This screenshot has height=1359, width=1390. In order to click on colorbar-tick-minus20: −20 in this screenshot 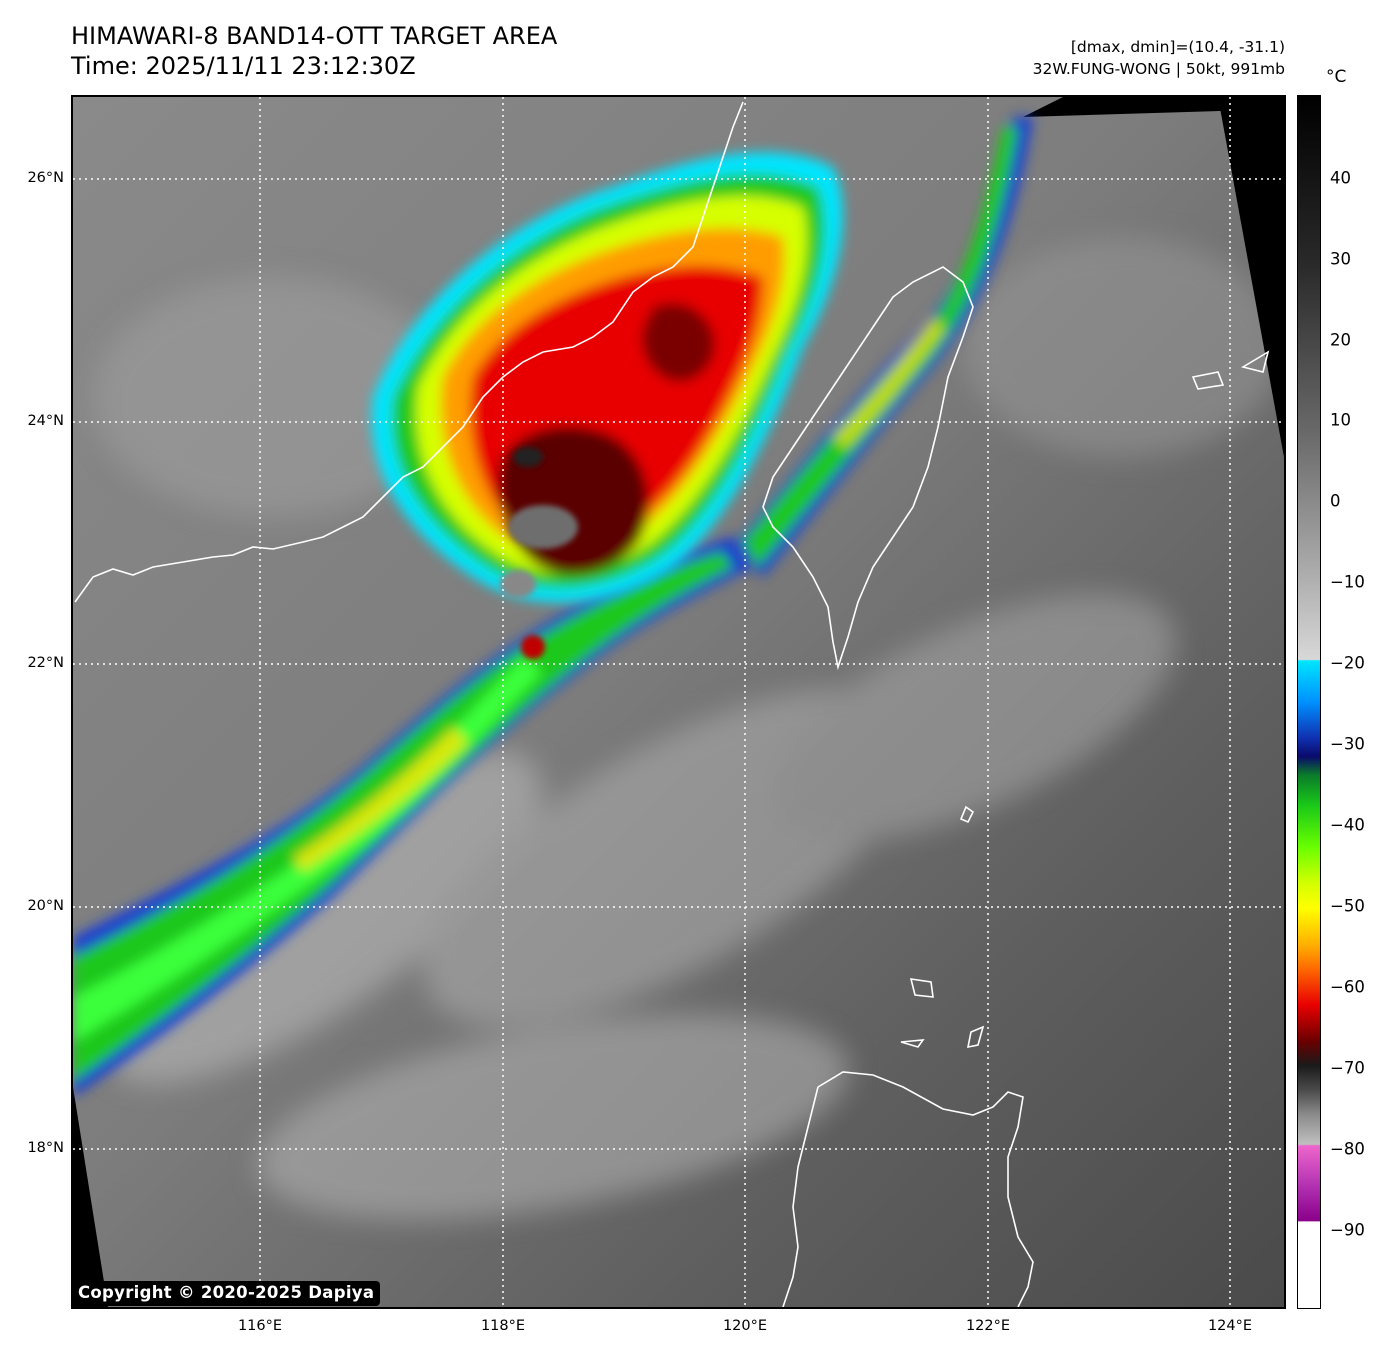, I will do `click(1347, 663)`.